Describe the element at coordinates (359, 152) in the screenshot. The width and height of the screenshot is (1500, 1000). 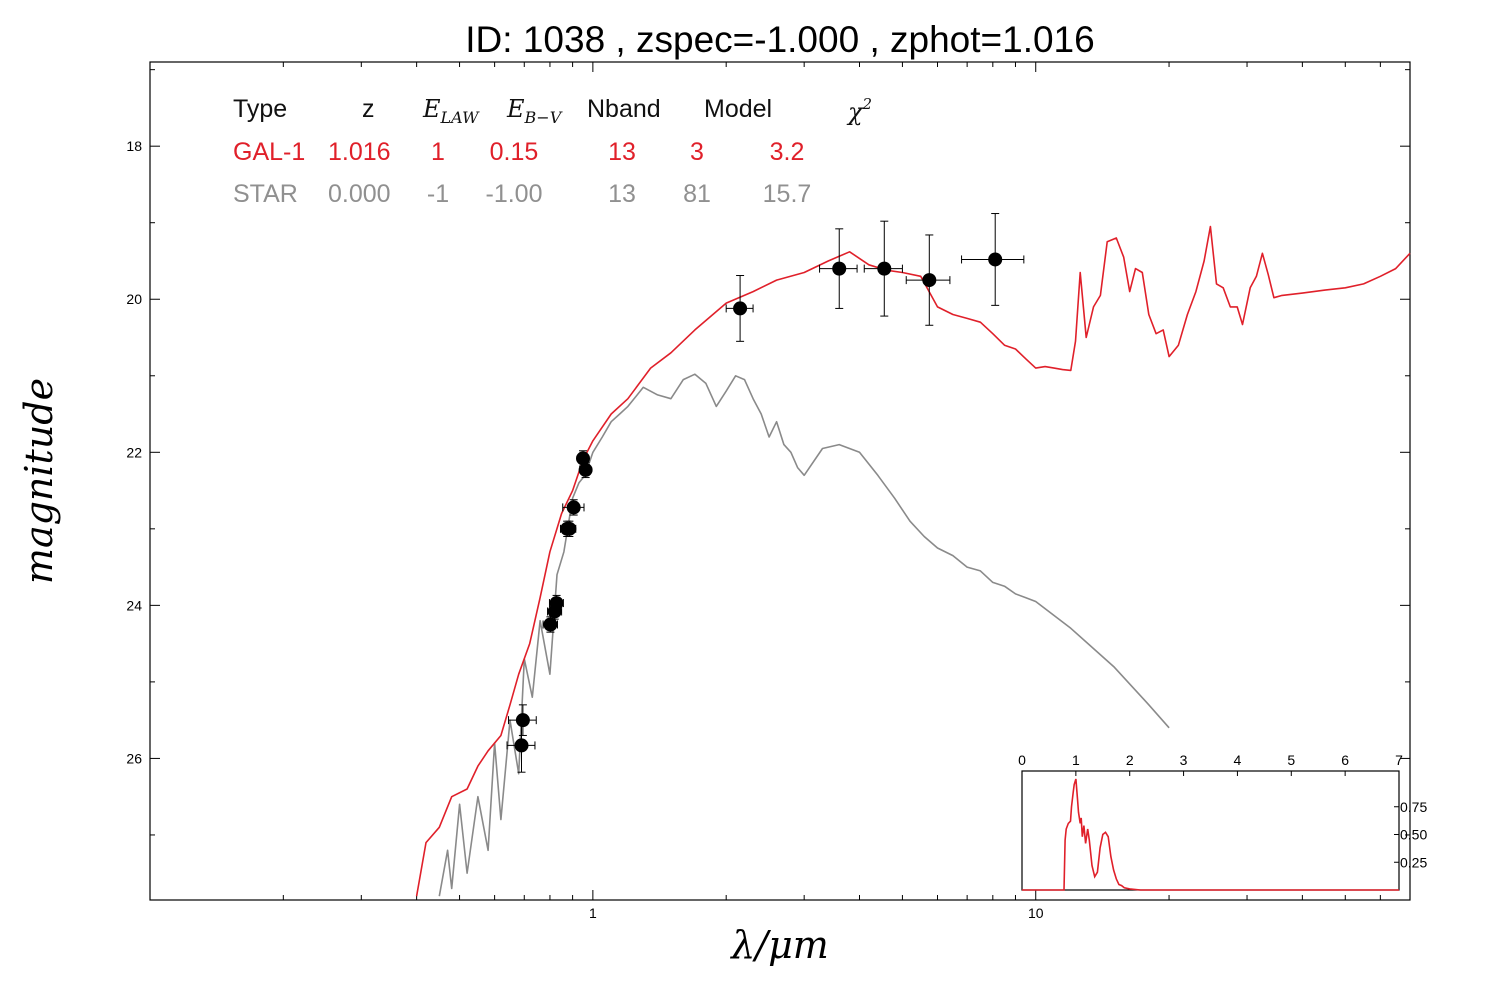
I see `row-value: 1.016` at that location.